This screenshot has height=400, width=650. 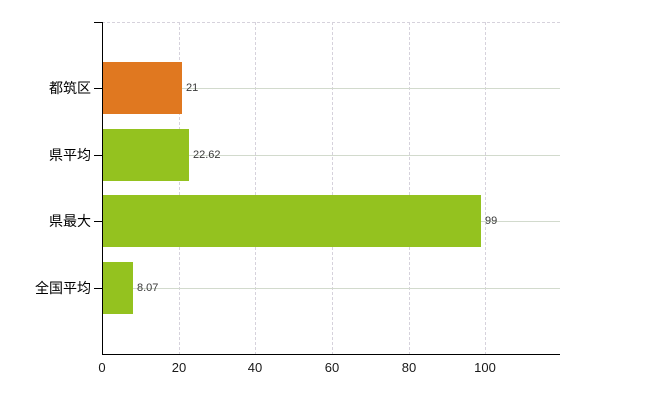 What do you see at coordinates (331, 88) in the screenshot?
I see `horizontal-gridline-row0` at bounding box center [331, 88].